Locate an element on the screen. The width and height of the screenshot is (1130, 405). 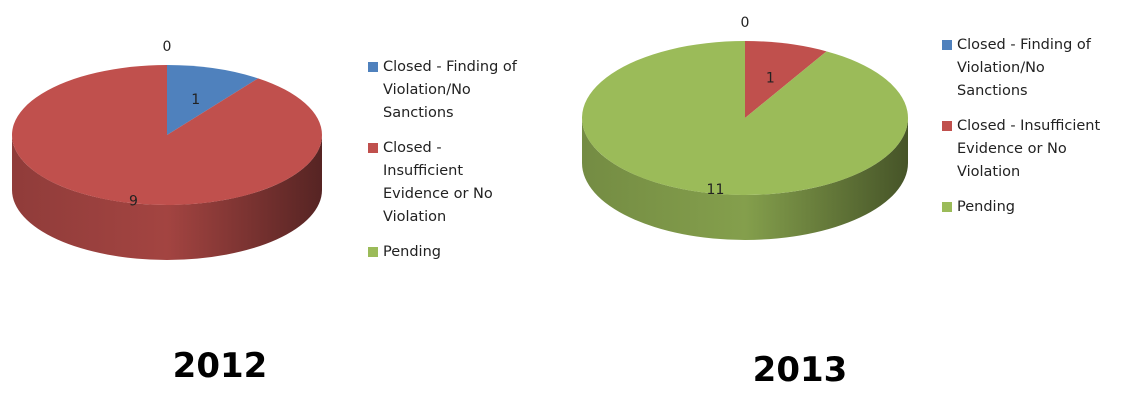
chart-title: 2012 is located at coordinates (220, 366).